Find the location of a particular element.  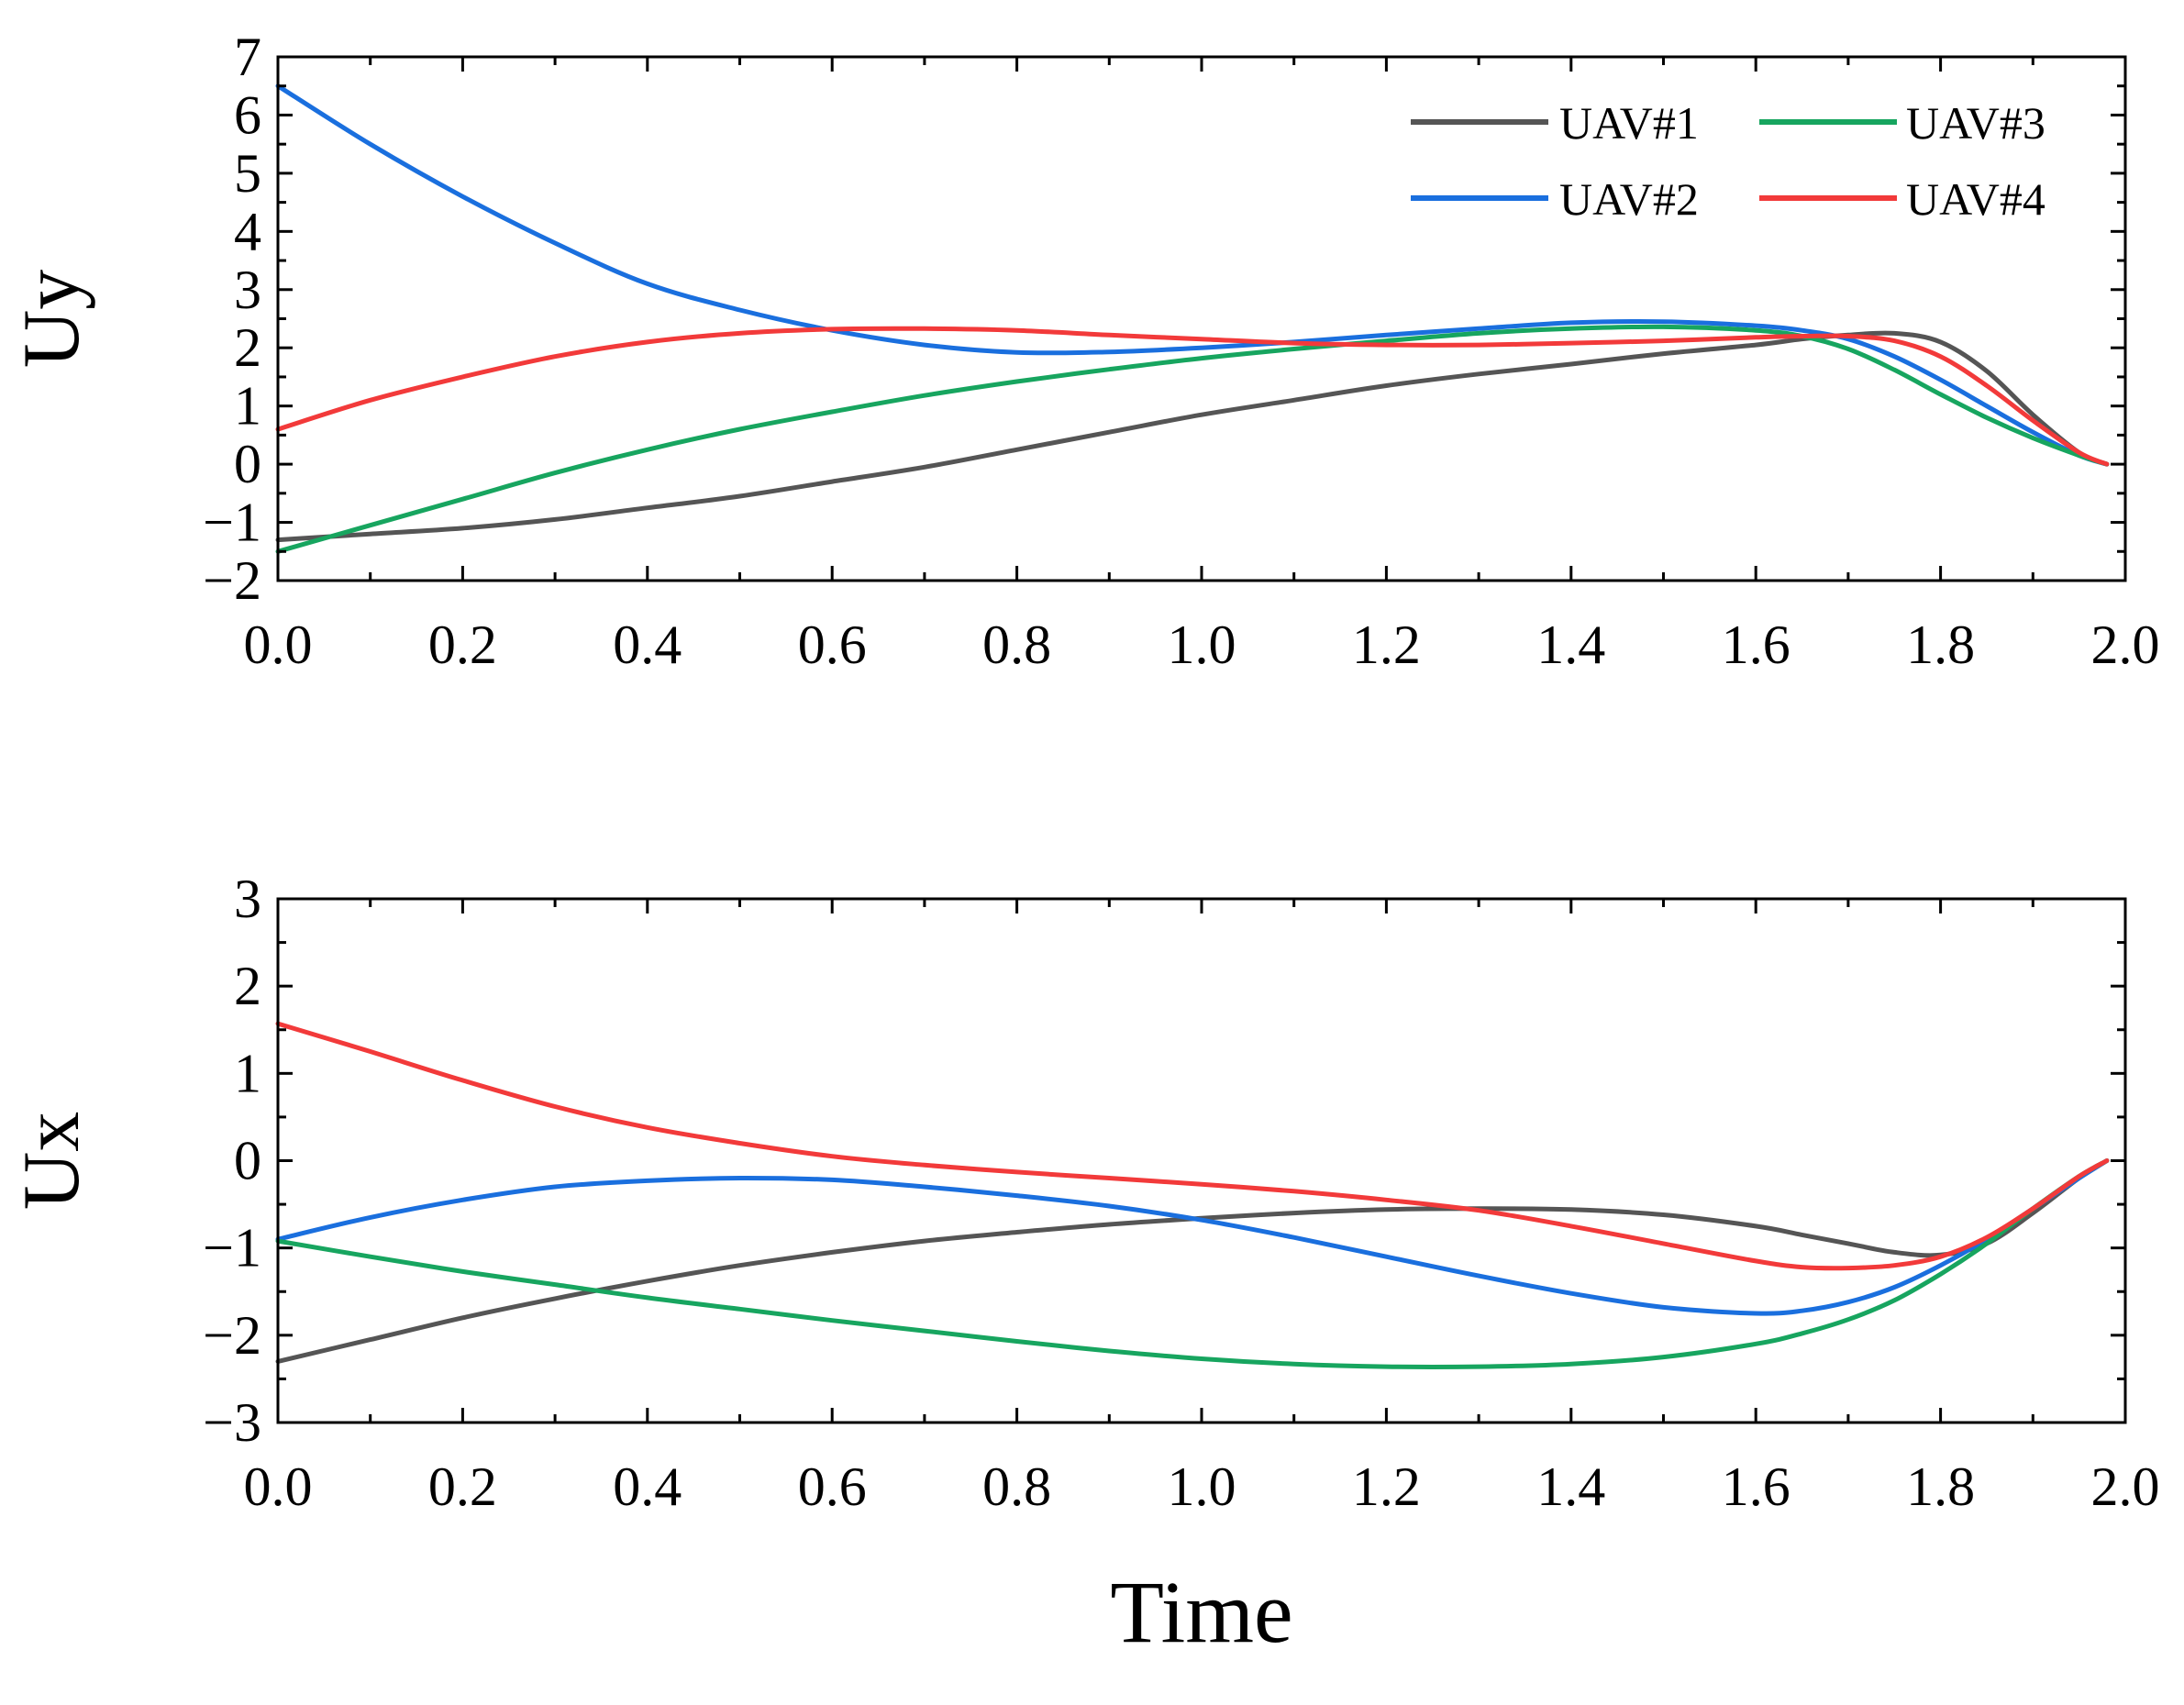

uy-y-tick-label: 0 is located at coordinates (247, 464).